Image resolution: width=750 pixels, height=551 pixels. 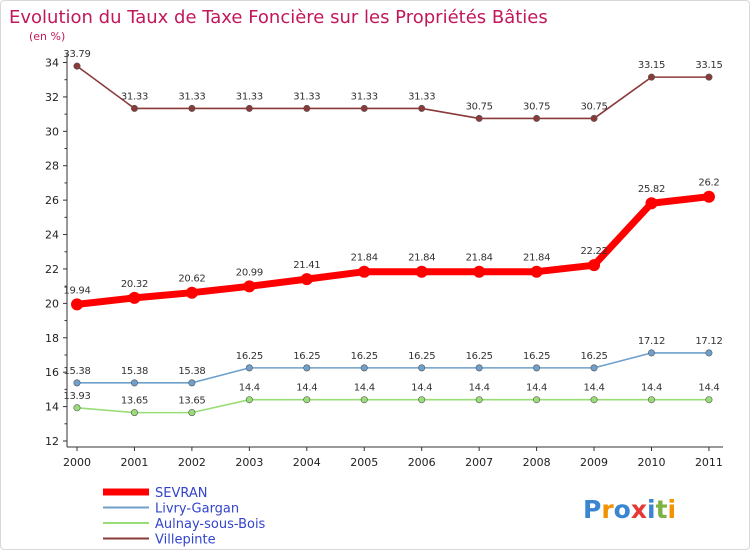 I want to click on y-tick-label: 34, so click(x=52, y=63).